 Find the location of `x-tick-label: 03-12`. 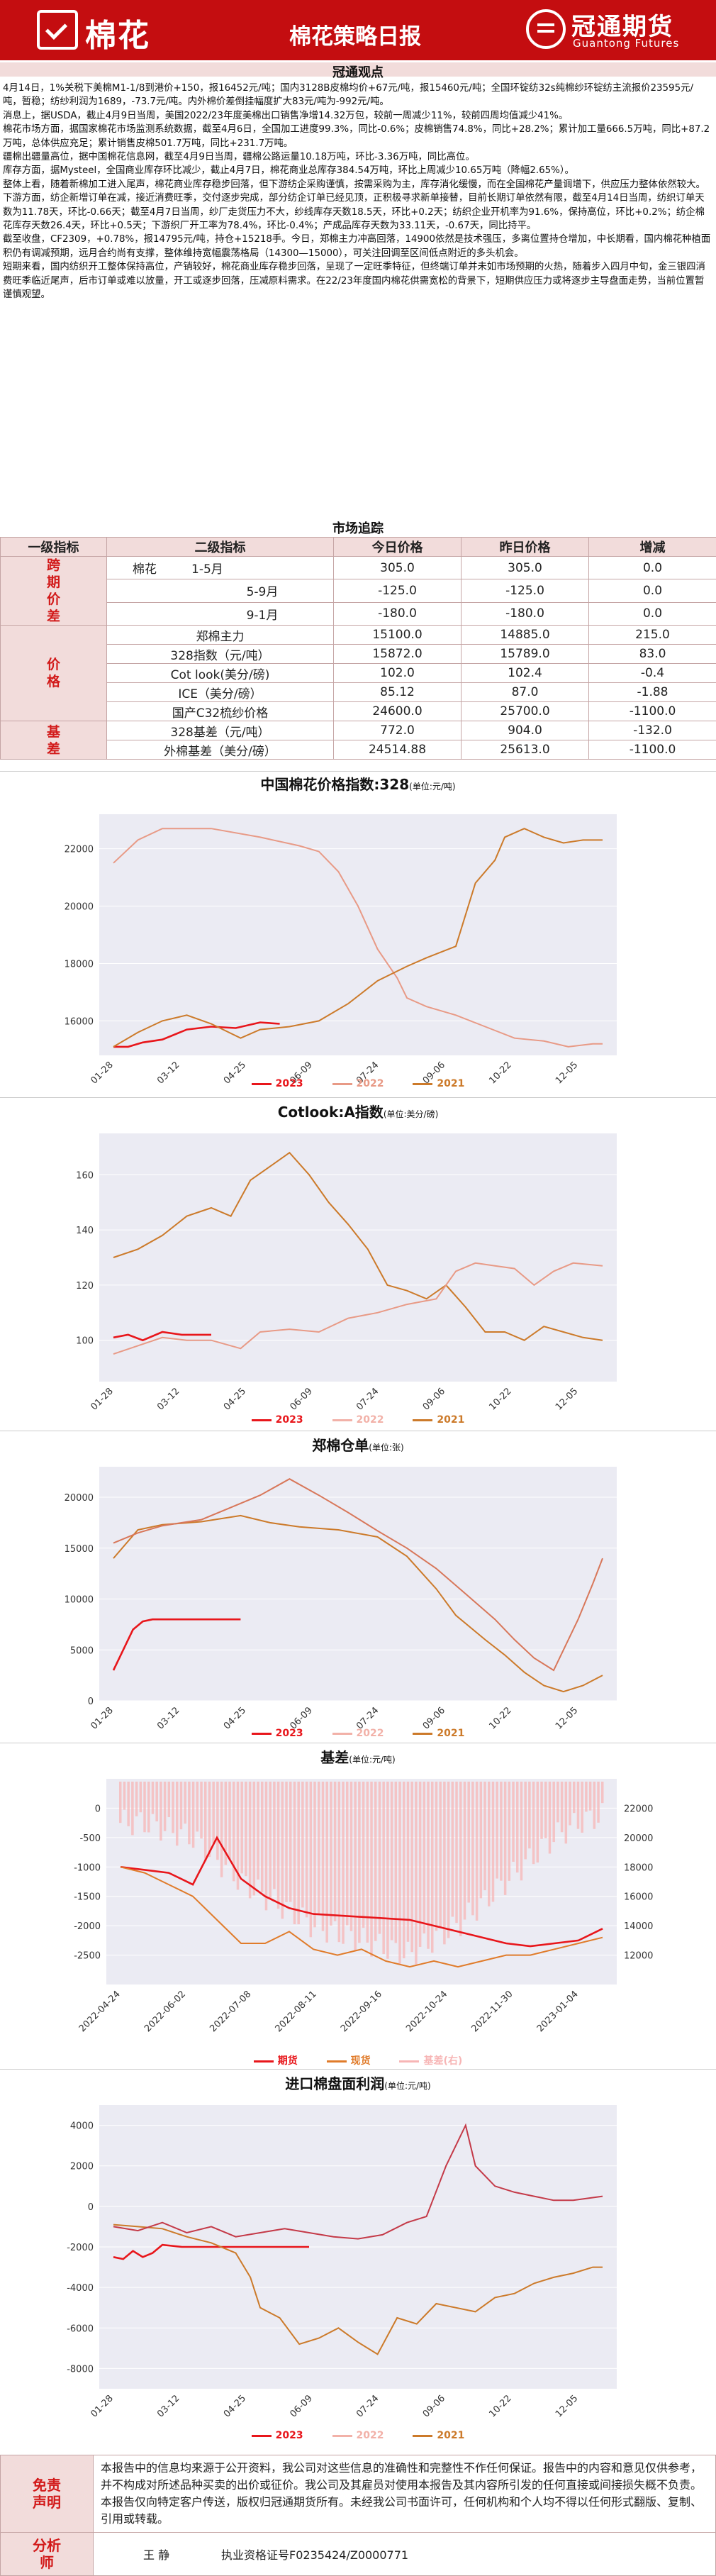

x-tick-label: 03-12 is located at coordinates (168, 1399).